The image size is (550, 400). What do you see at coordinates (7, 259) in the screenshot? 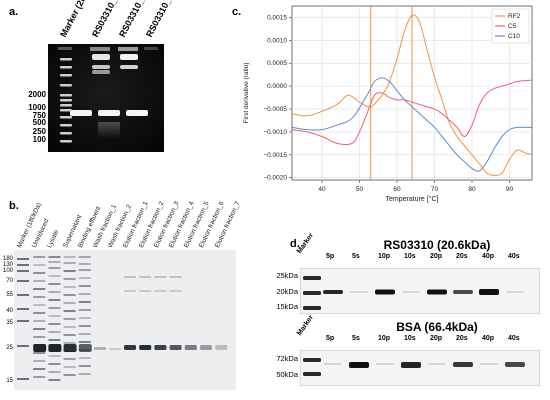
I see `gel-b-size-label: 180` at bounding box center [7, 259].